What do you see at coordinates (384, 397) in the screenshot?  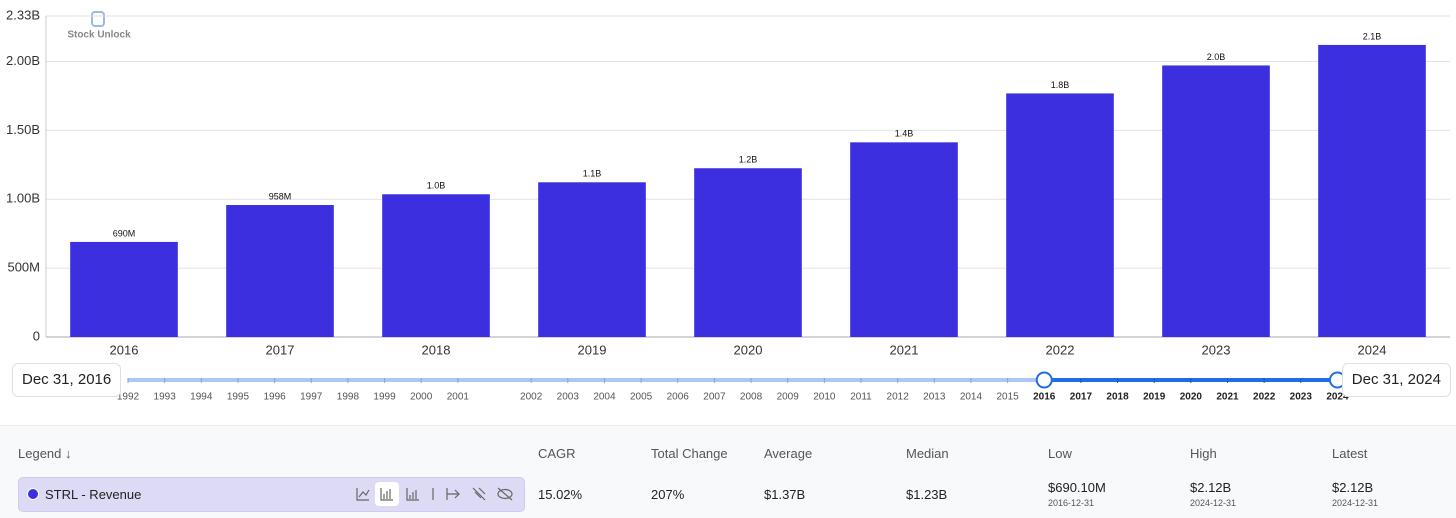 I see `slider-year: 1999` at bounding box center [384, 397].